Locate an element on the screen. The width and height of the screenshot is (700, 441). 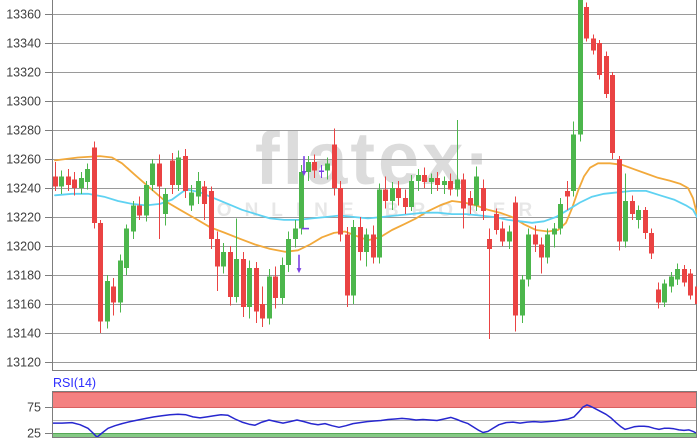
signal-markers is located at coordinates (302, 215).